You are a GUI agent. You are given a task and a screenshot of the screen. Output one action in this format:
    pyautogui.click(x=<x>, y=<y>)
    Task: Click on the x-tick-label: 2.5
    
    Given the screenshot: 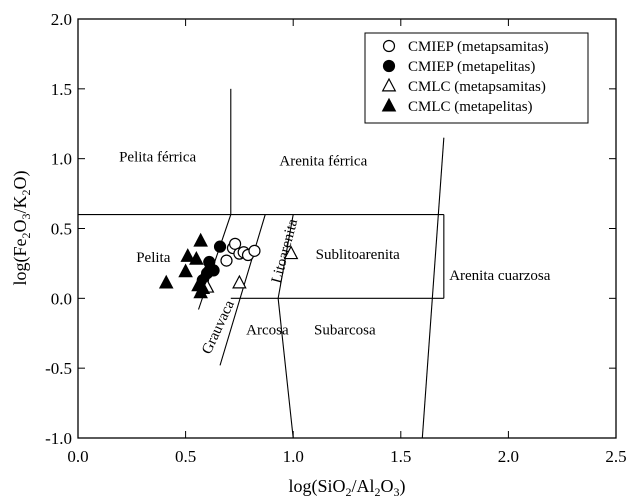 What is the action you would take?
    pyautogui.click(x=615, y=456)
    